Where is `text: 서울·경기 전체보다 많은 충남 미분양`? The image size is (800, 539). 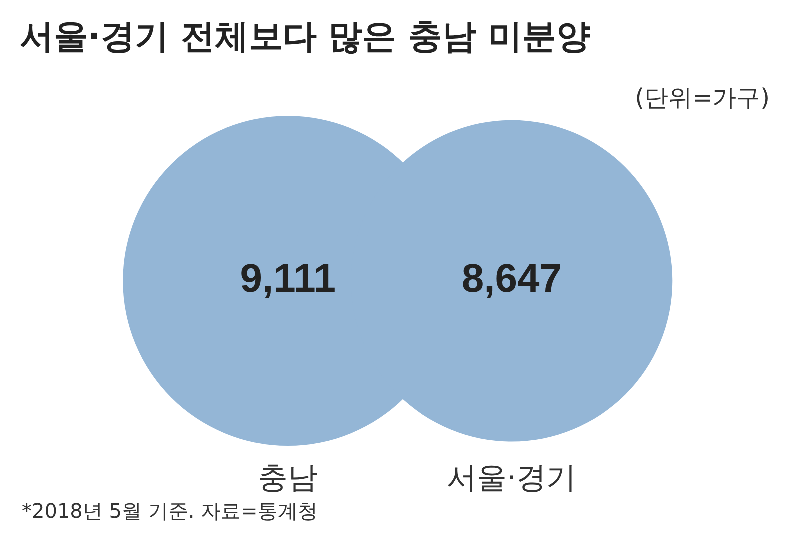
text: 서울·경기 전체보다 많은 충남 미분양 is located at coordinates (305, 37).